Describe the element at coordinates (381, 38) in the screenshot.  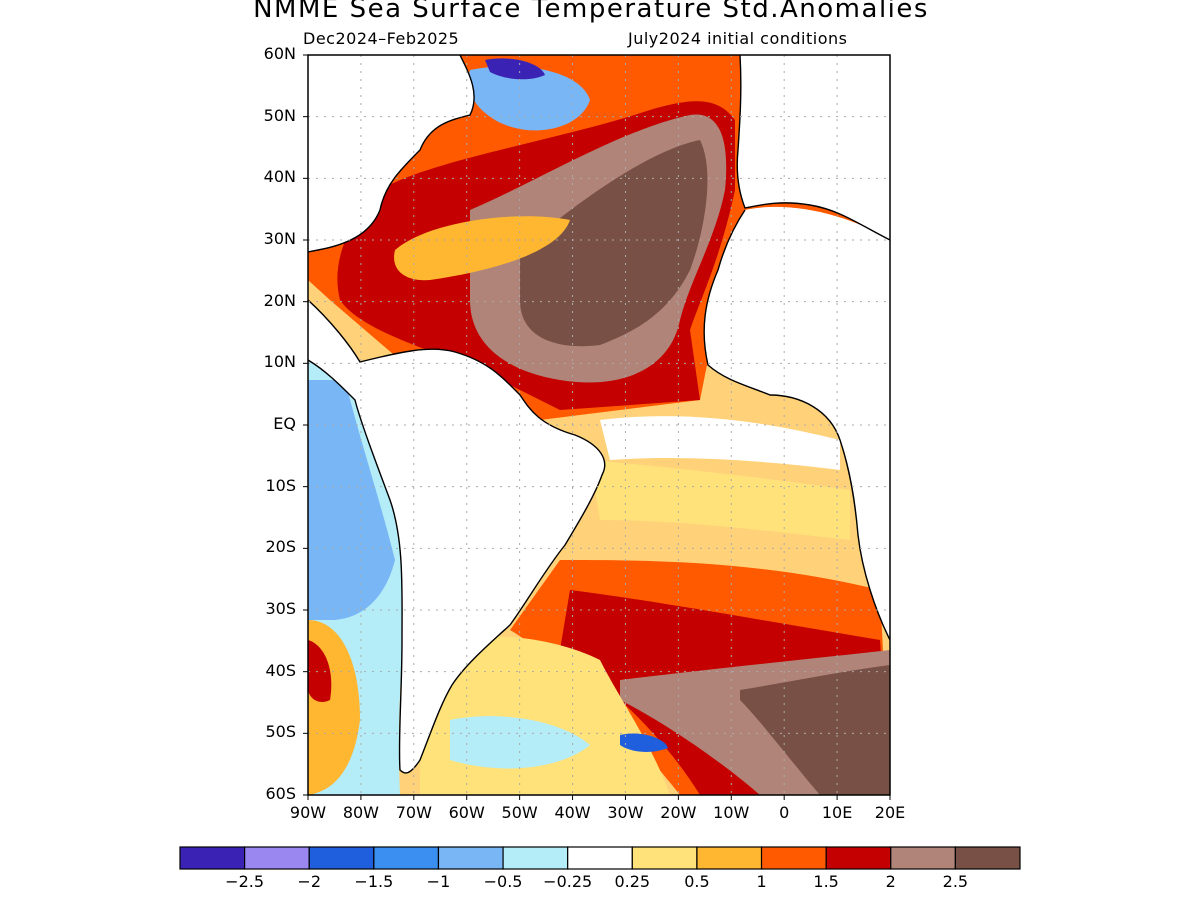
I see `forecast-period: Dec2024–Feb2025` at that location.